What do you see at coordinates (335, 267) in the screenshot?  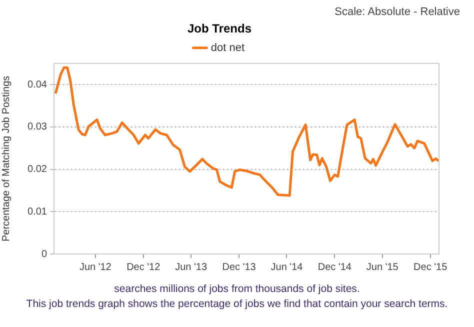 I see `x-tick-label: Dec '14` at bounding box center [335, 267].